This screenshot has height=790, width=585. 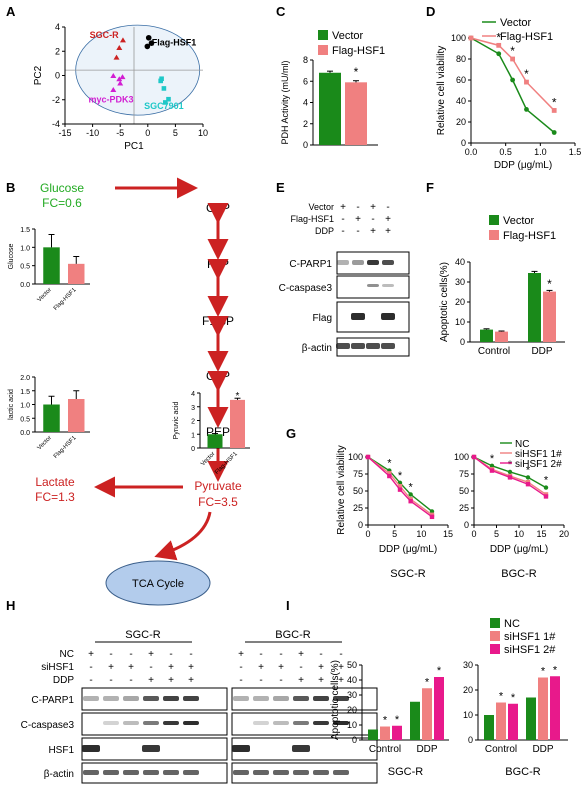 I want to click on subplot-title: BGC-R, so click(x=519, y=574).